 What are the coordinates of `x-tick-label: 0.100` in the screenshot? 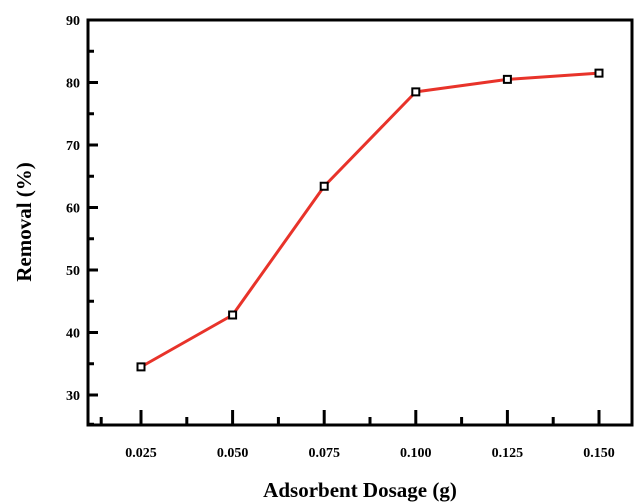 It's located at (416, 453).